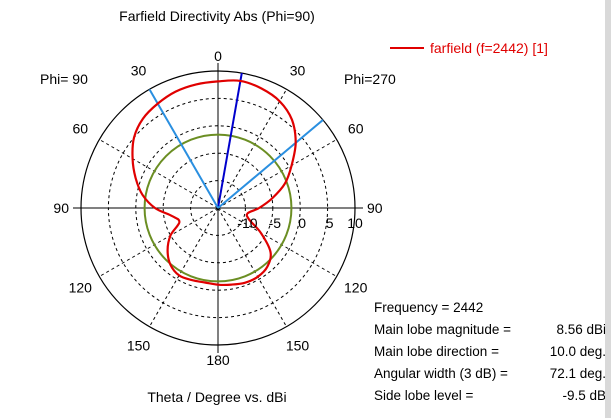 Image resolution: width=611 pixels, height=418 pixels. What do you see at coordinates (577, 373) in the screenshot?
I see `info-value: 72.1 deg.` at bounding box center [577, 373].